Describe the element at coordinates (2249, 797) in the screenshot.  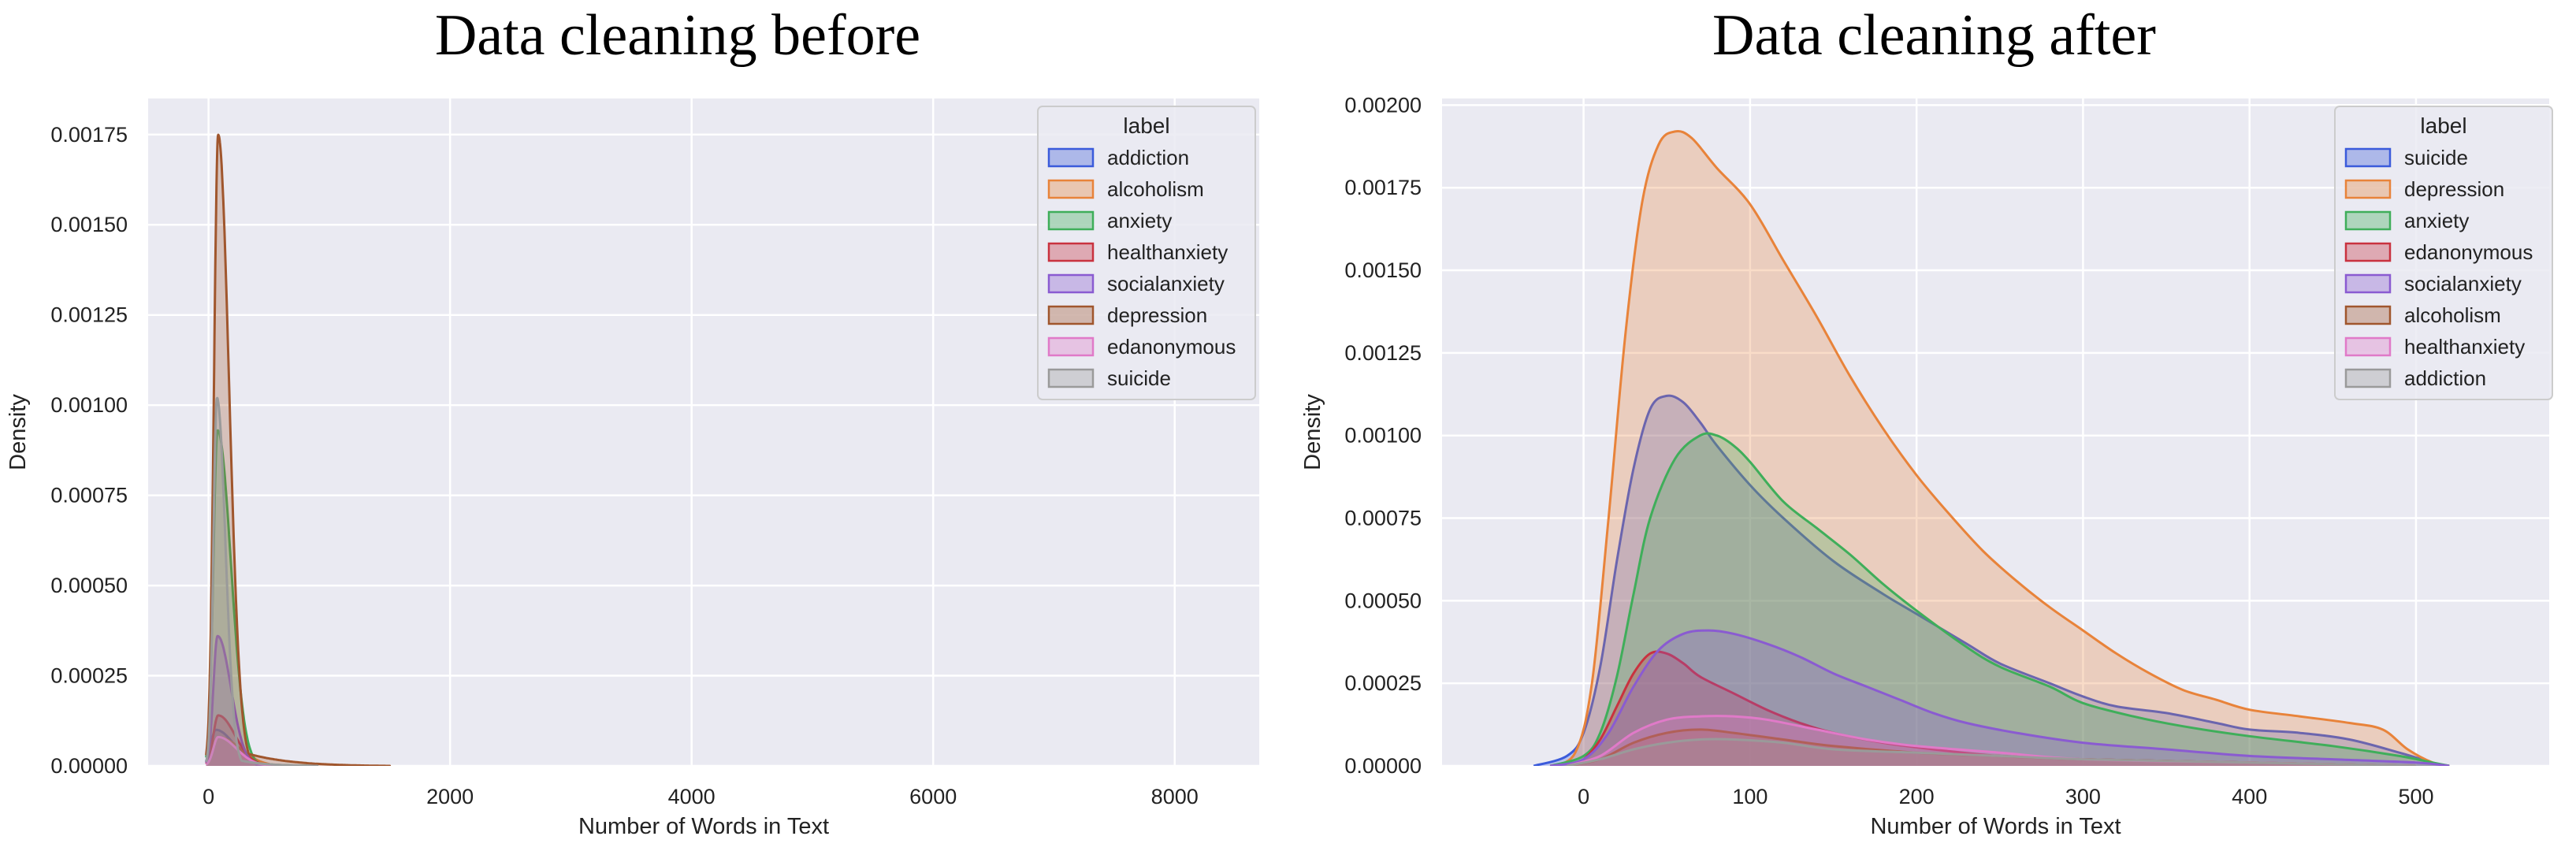
I see `x-tick-label: 400` at that location.